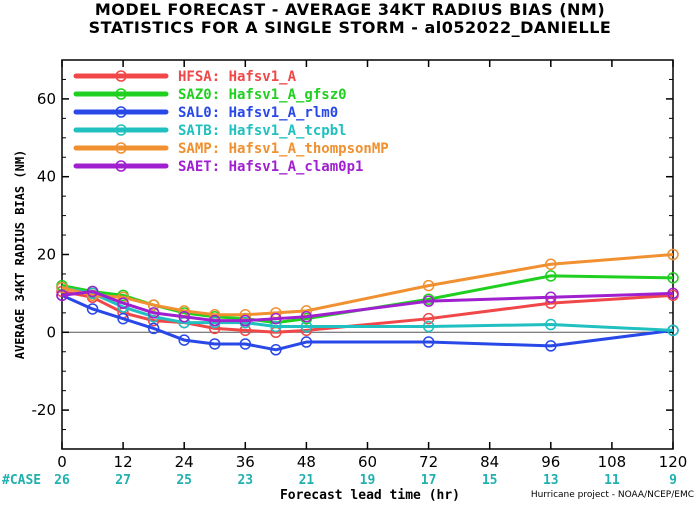 This screenshot has height=506, width=700. What do you see at coordinates (51, 332) in the screenshot?
I see `y-tick-label: 0` at bounding box center [51, 332].